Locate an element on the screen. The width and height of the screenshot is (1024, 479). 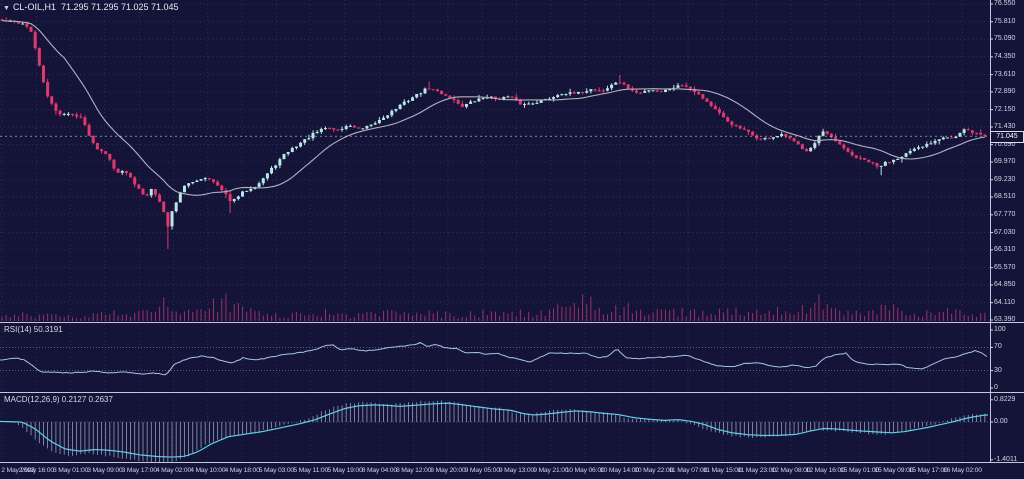
macd-pane-area is located at coordinates (495, 427).